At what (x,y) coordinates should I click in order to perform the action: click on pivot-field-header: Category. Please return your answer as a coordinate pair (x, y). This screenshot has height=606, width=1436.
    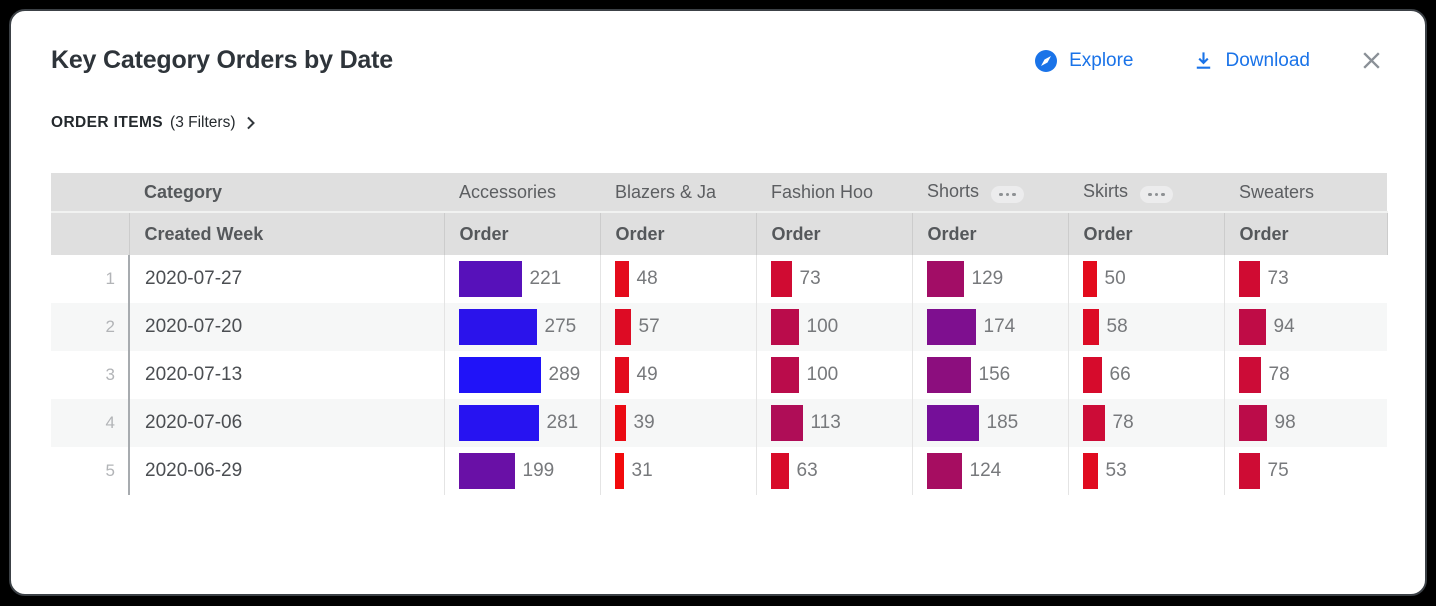
    Looking at the image, I should click on (286, 193).